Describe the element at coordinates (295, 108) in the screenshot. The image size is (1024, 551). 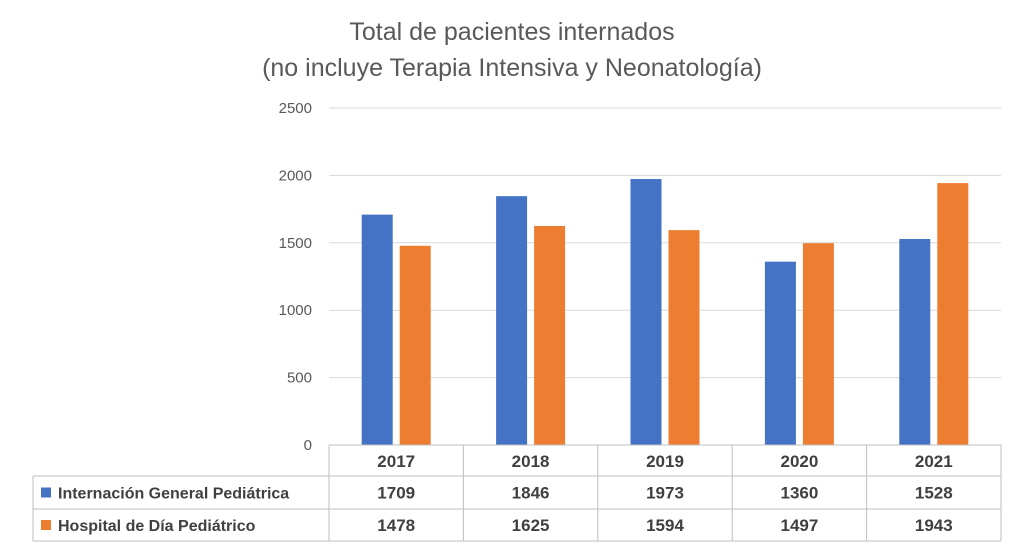
I see `y-tick-label: 2500` at that location.